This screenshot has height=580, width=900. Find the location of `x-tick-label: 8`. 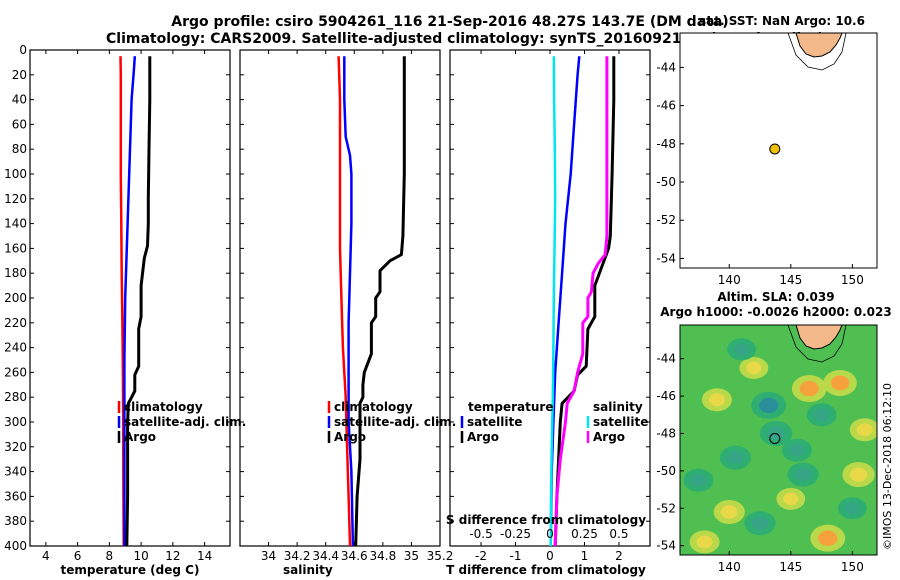

x-tick-label: 8 is located at coordinates (110, 556).